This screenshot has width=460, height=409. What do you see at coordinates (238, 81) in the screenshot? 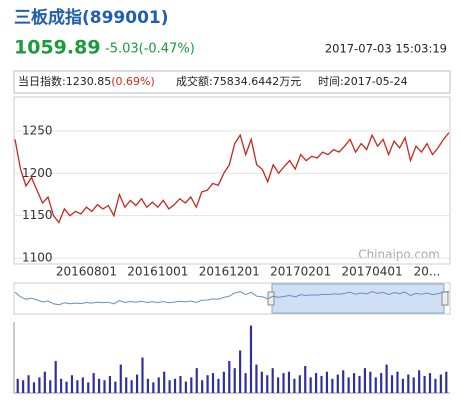
I see `turnover: 成交额:75834.6442万元` at bounding box center [238, 81].